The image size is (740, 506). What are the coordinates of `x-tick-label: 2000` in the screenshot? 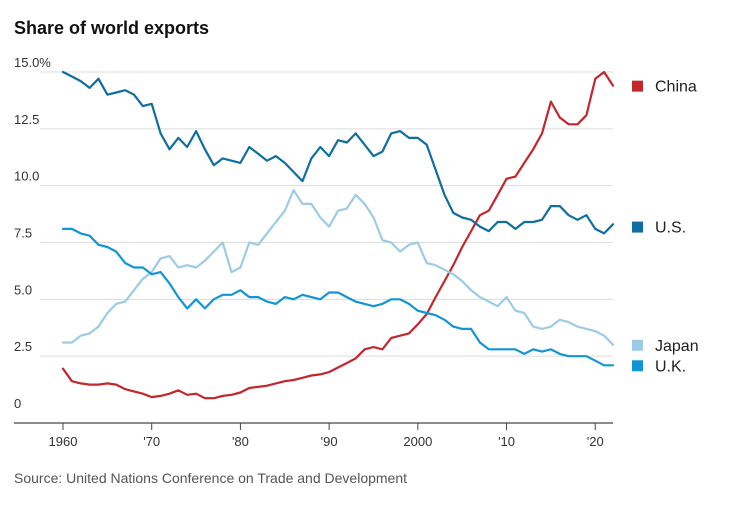 It's located at (417, 441).